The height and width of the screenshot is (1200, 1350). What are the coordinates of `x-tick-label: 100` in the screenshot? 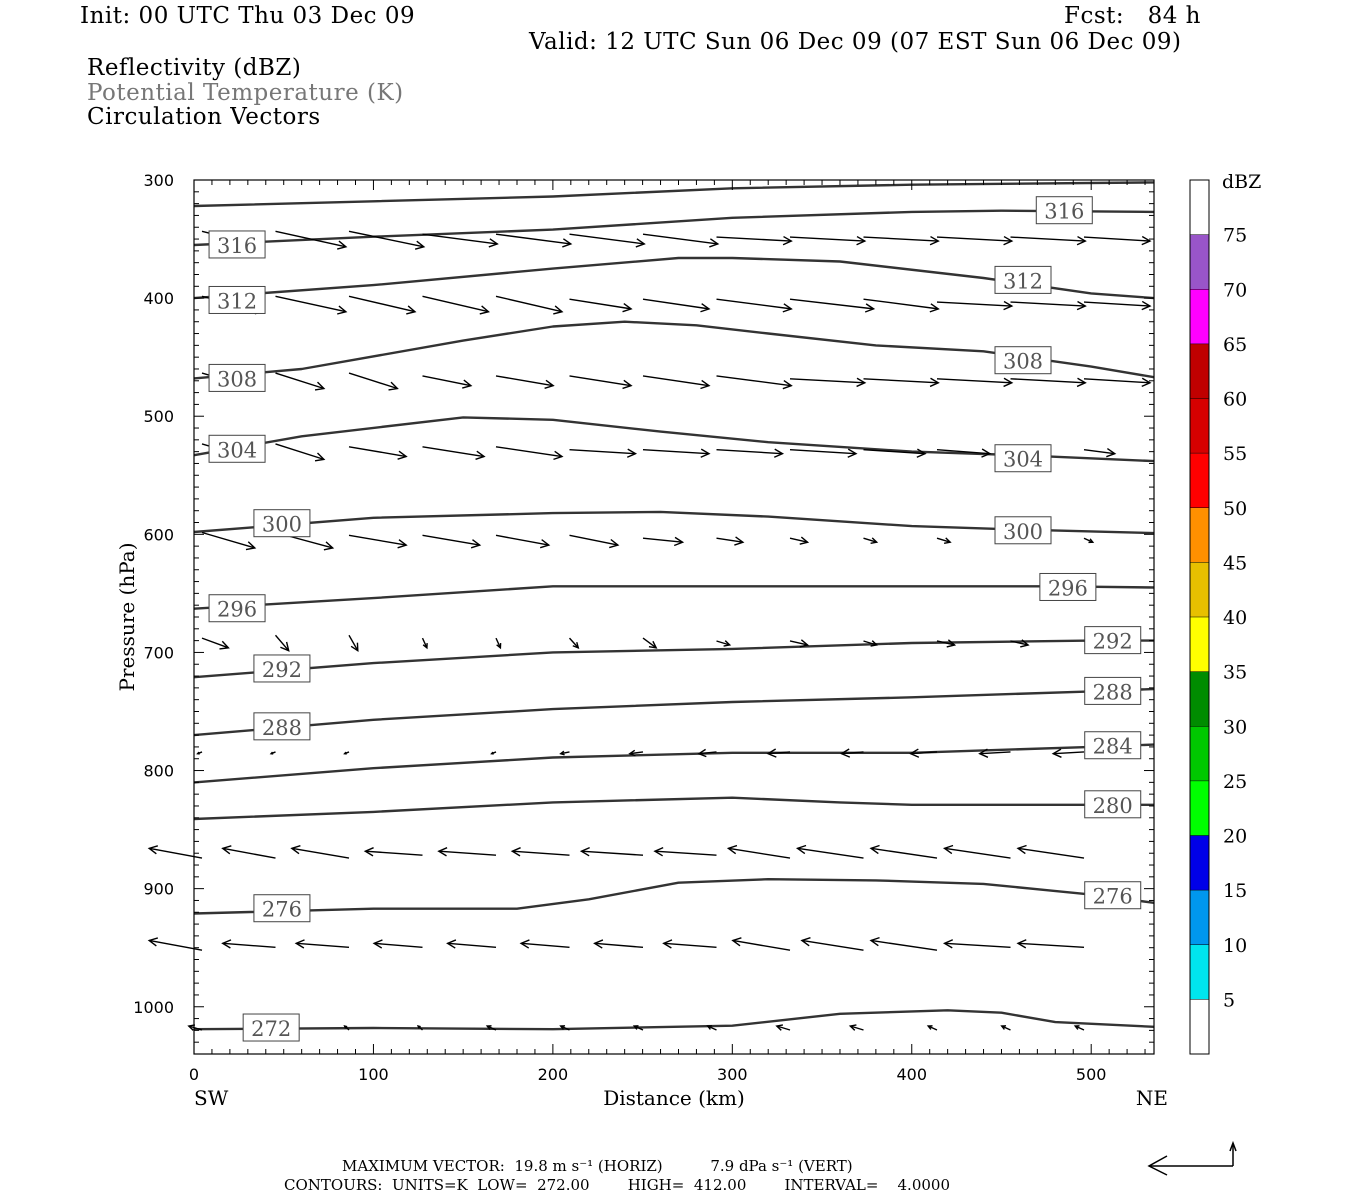 It's located at (373, 1074).